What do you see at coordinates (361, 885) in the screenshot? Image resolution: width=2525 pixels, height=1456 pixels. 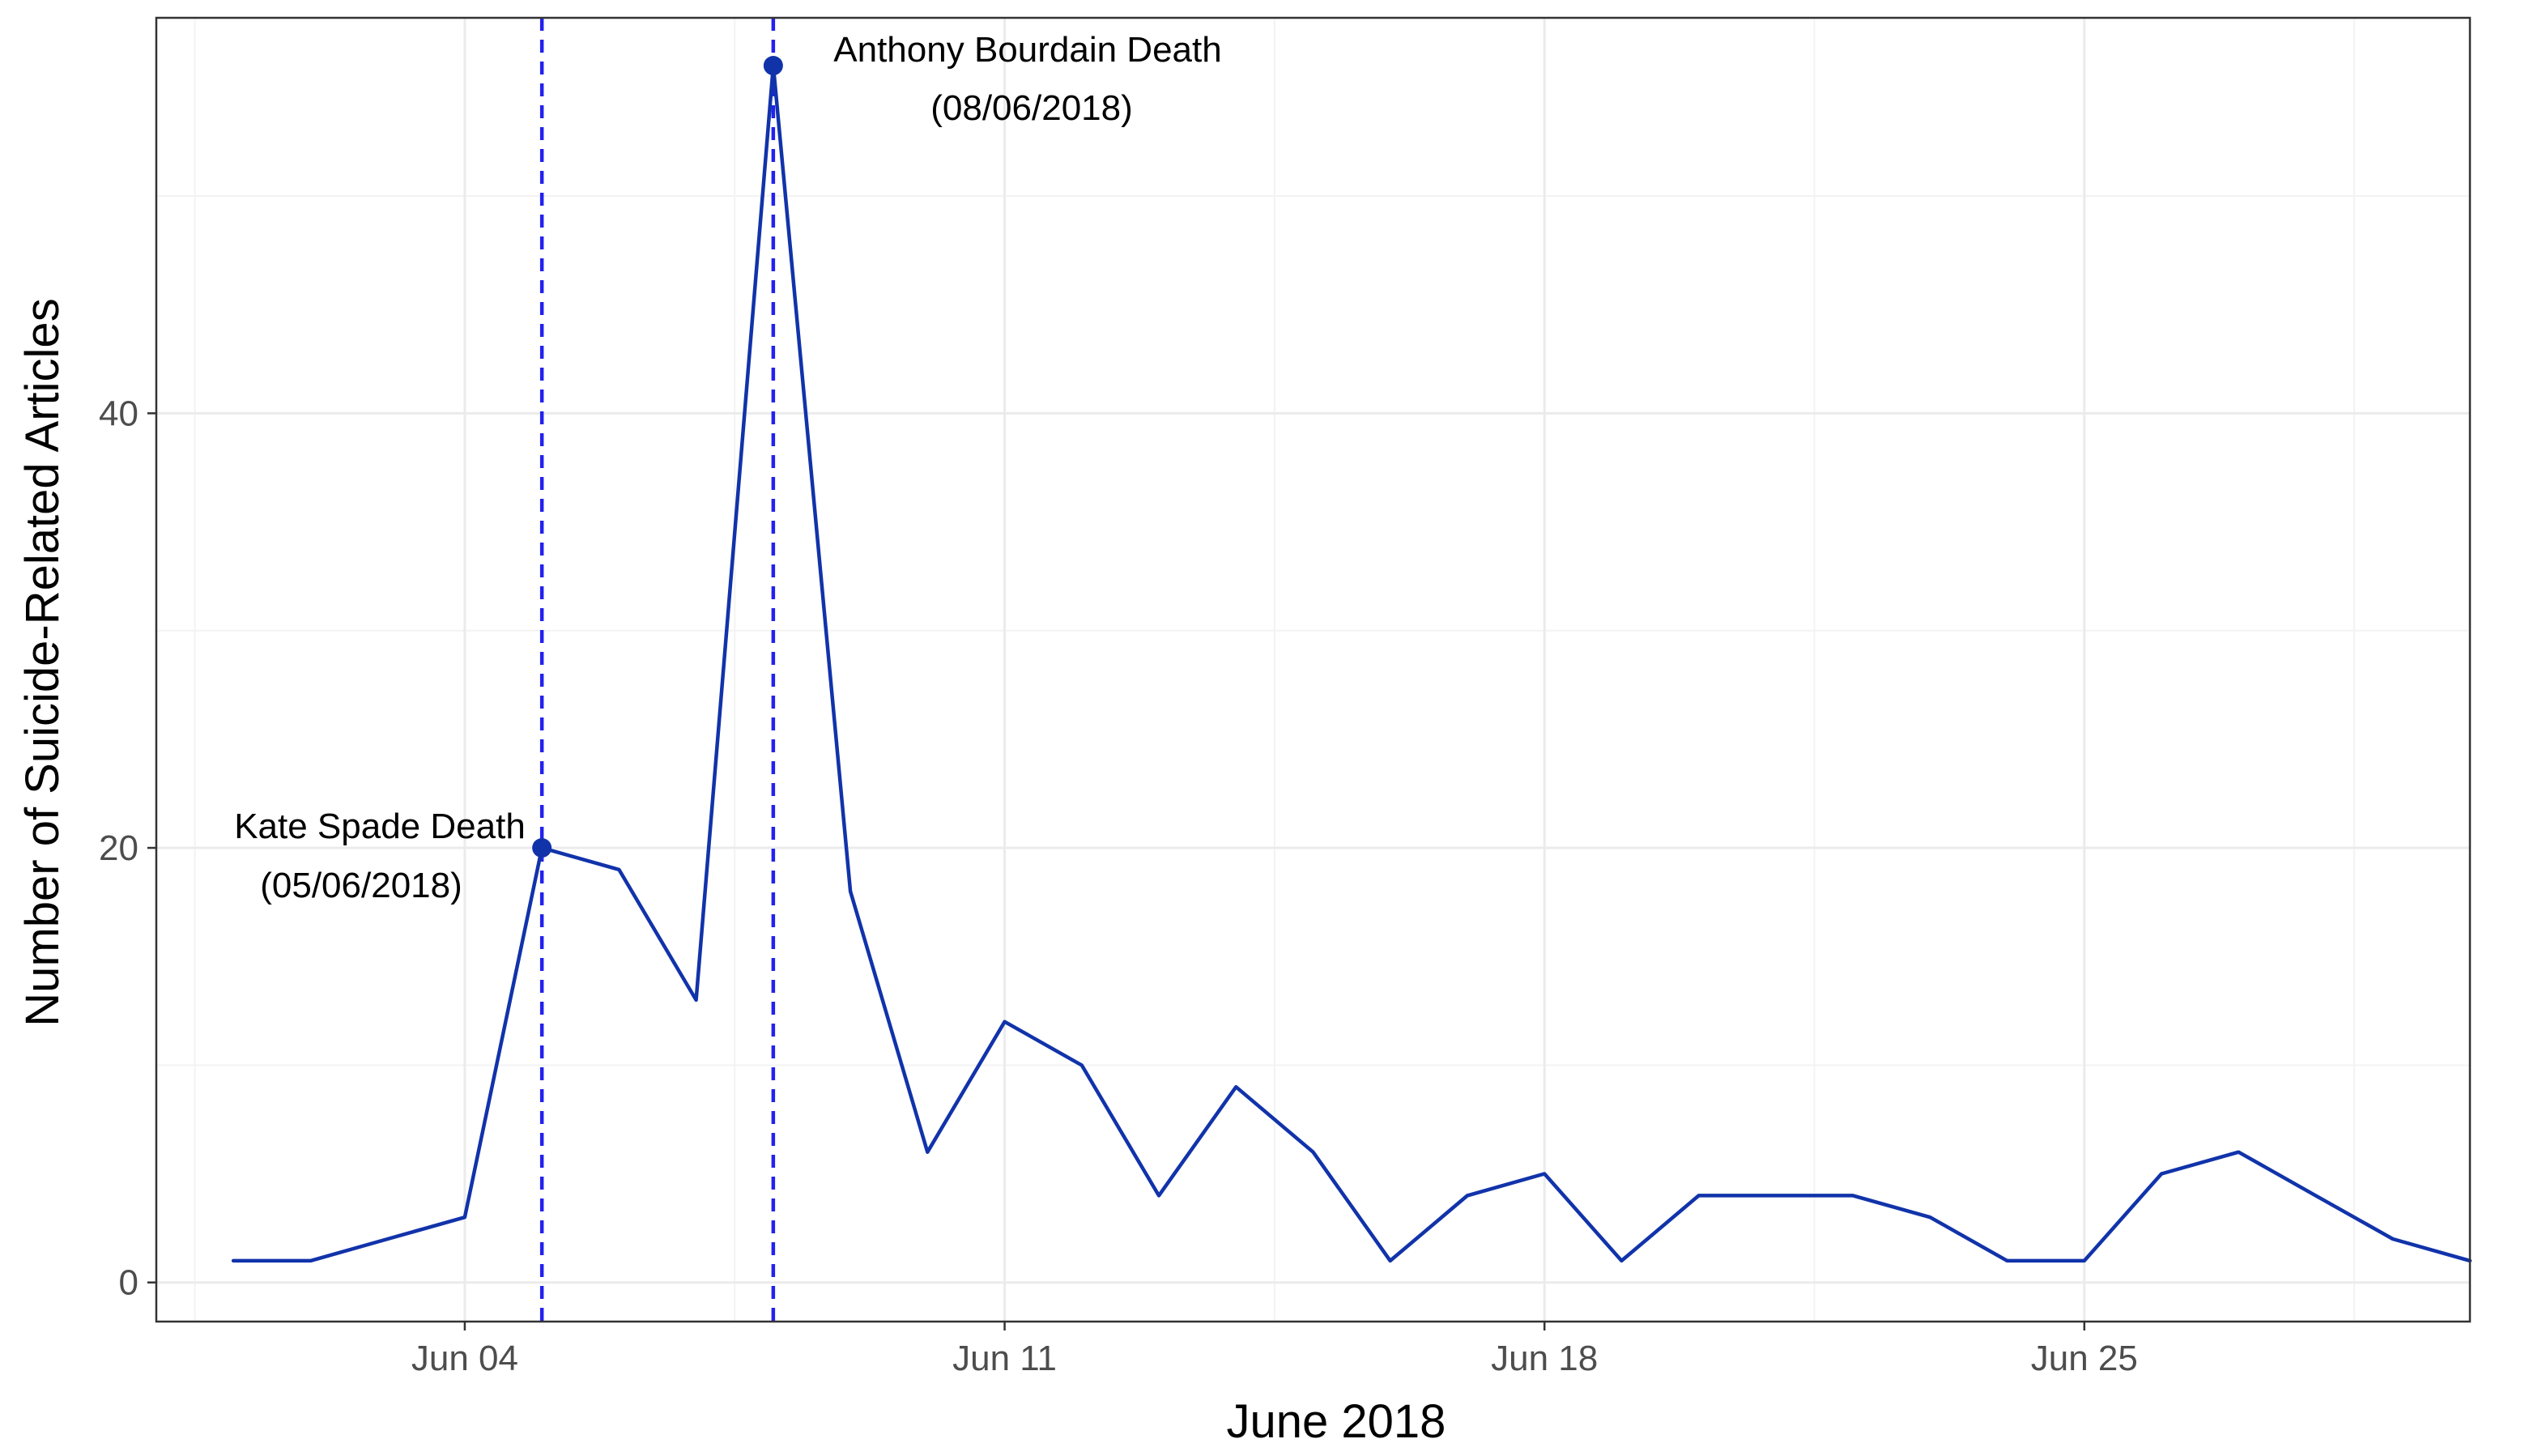 I see `event-label-line2: (05/06/2018)` at bounding box center [361, 885].